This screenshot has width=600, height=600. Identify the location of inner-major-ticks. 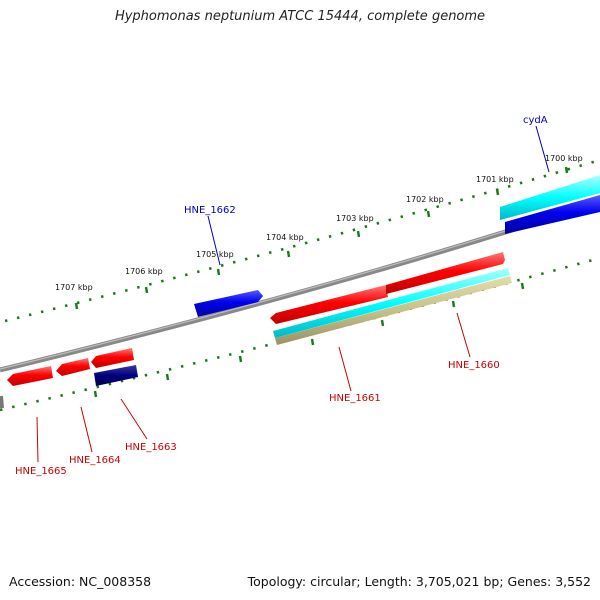
(309, 340).